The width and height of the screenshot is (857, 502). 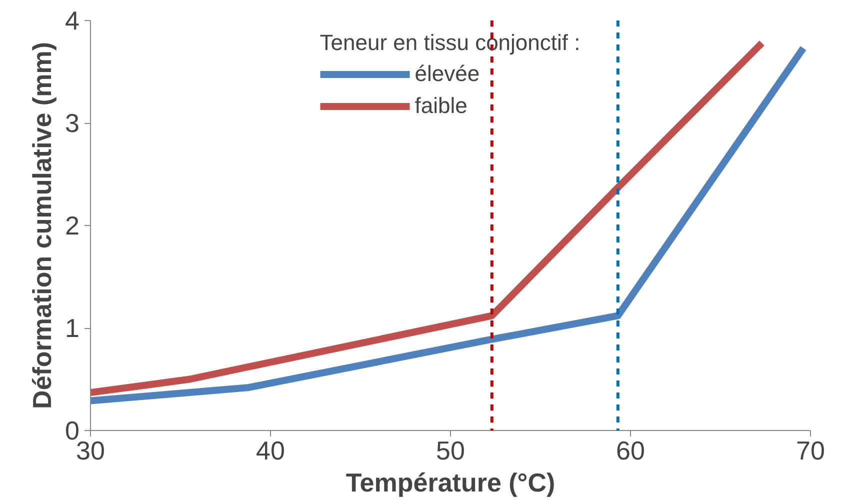 What do you see at coordinates (270, 451) in the screenshot?
I see `x-tick-label: 40` at bounding box center [270, 451].